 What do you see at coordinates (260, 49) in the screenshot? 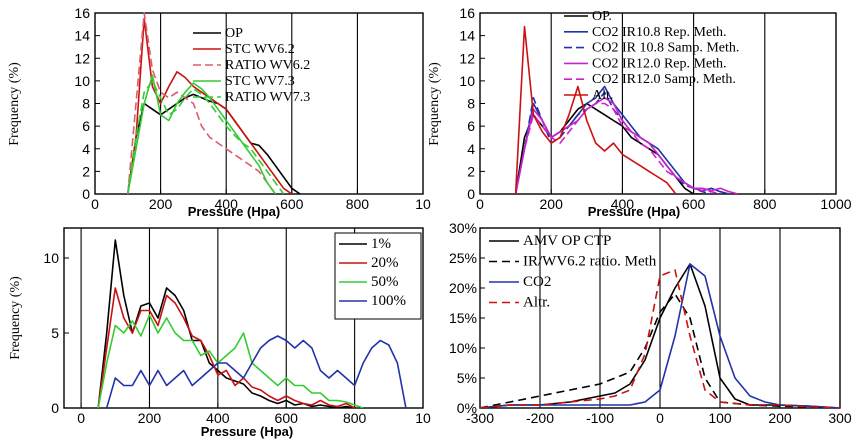
I see `legend-entry: STC WV6.2` at bounding box center [260, 49].